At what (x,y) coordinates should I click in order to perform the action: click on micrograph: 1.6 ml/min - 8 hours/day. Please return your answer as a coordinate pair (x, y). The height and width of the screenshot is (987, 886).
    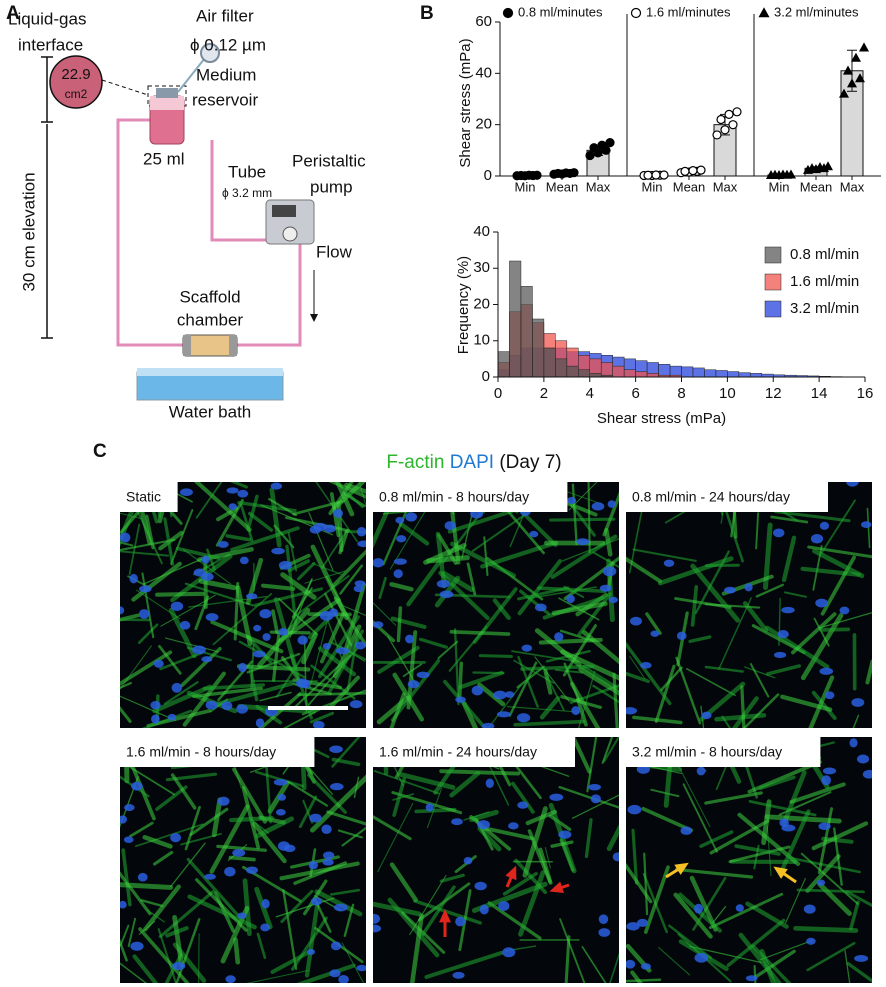
    Looking at the image, I should click on (243, 860).